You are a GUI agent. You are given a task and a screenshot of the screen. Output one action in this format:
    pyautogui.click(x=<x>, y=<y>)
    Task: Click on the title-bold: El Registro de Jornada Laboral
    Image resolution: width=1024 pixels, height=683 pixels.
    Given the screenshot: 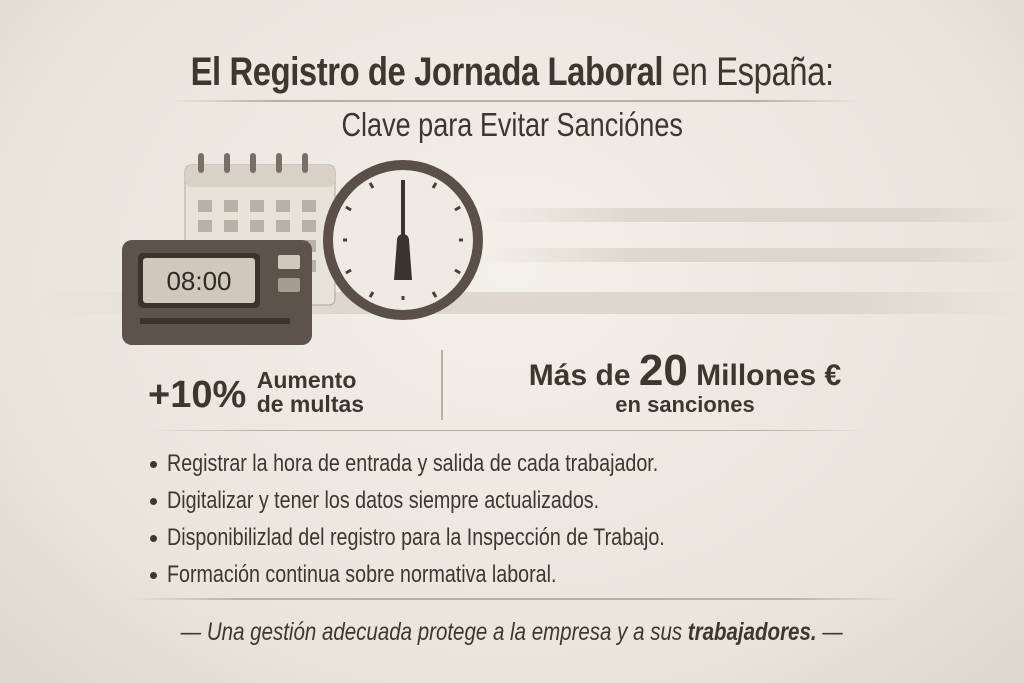 What is the action you would take?
    pyautogui.click(x=426, y=72)
    